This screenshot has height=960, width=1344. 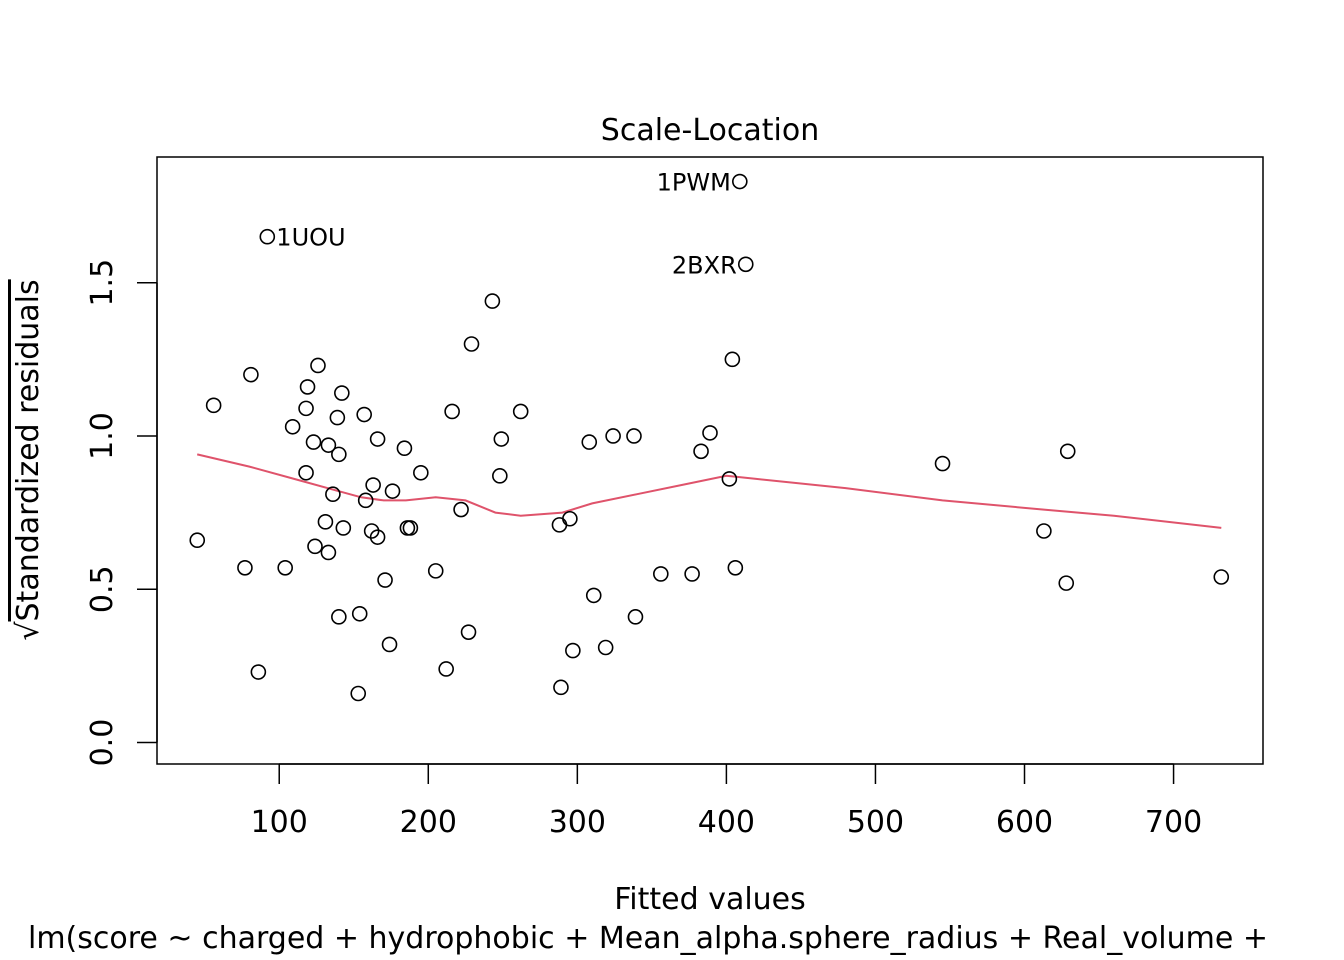 I want to click on x-tick-label: 400, so click(x=726, y=822).